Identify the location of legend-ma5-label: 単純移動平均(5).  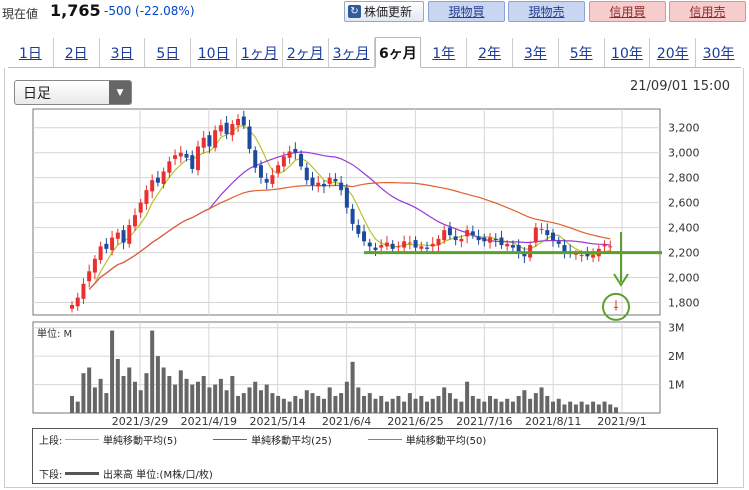
(140, 441).